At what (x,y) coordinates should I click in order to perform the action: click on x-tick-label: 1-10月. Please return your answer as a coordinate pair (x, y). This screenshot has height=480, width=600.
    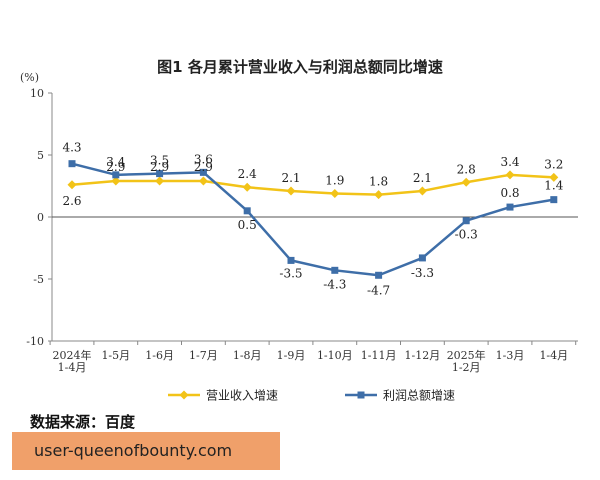
    Looking at the image, I should click on (335, 355).